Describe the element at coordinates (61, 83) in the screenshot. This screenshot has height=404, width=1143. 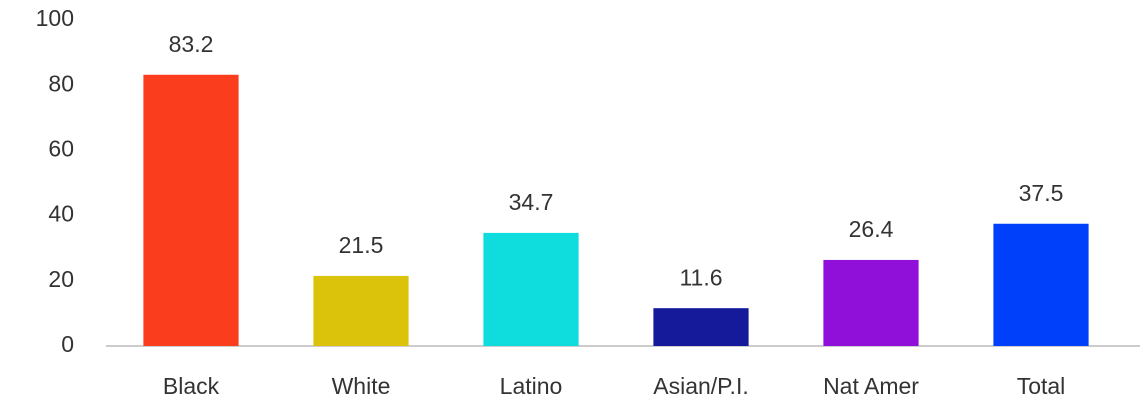
I see `y-tick-label: 80` at that location.